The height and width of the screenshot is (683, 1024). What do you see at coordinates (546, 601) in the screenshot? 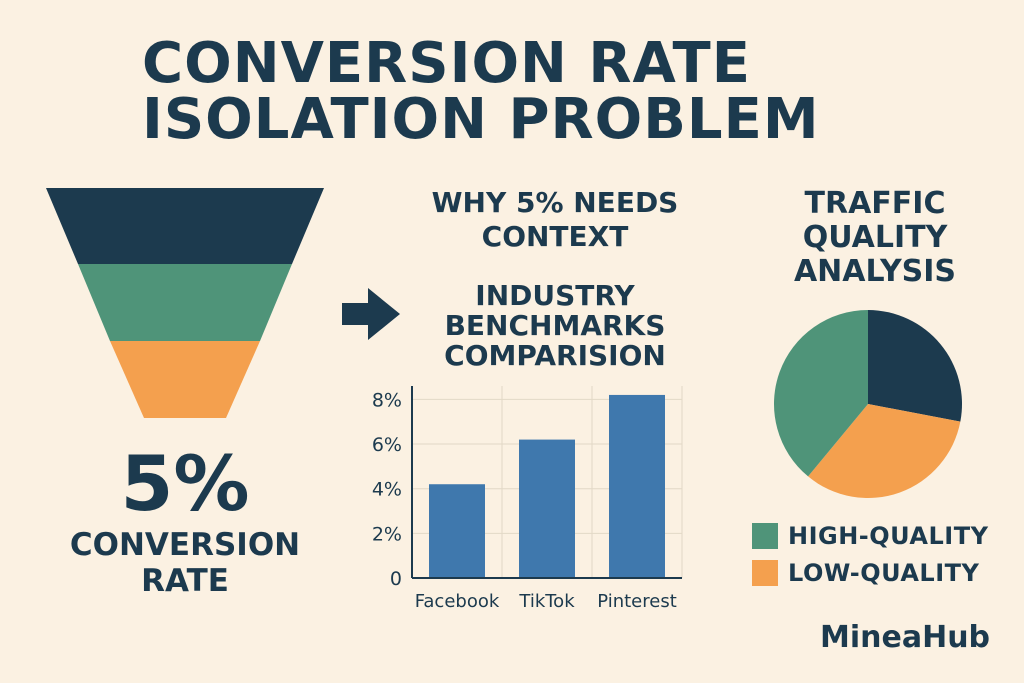
I see `x-tick-label: TikTok` at bounding box center [546, 601].